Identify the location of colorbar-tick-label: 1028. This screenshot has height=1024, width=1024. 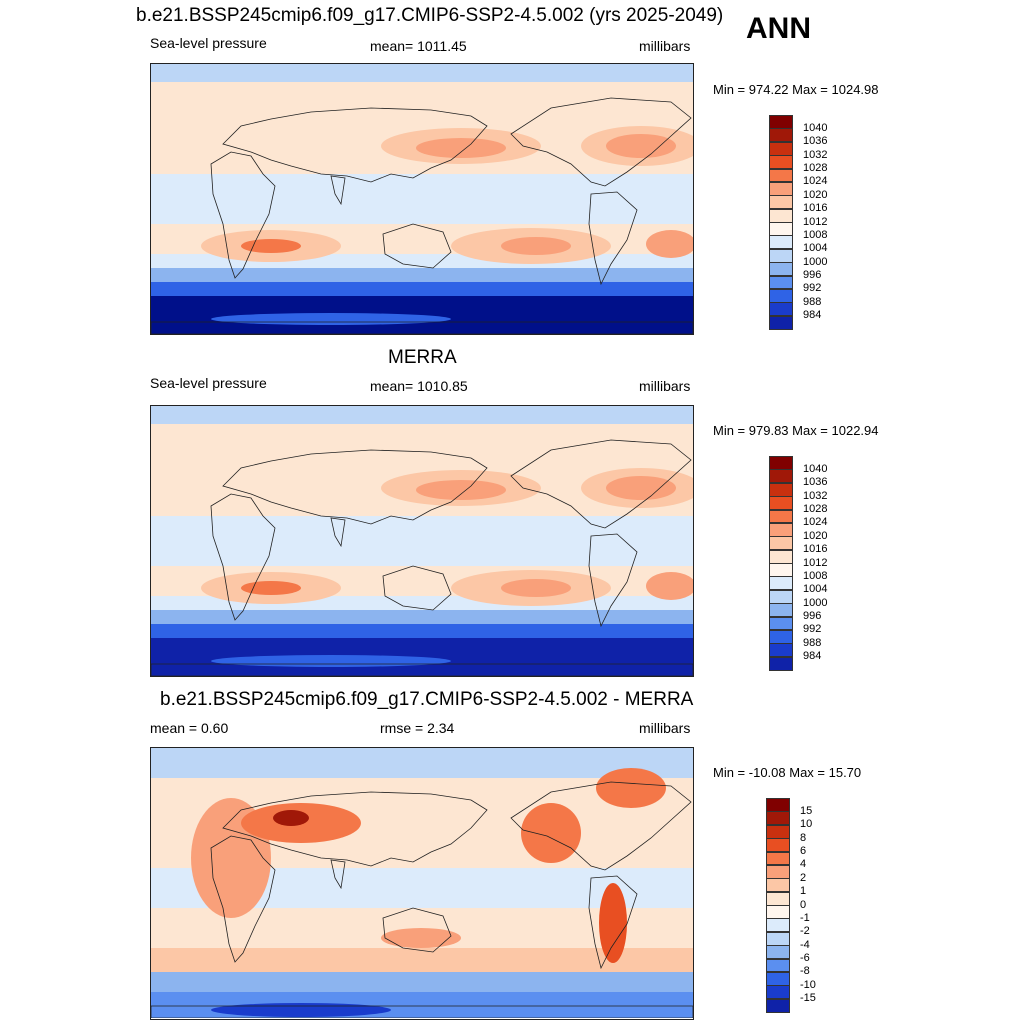
(815, 509).